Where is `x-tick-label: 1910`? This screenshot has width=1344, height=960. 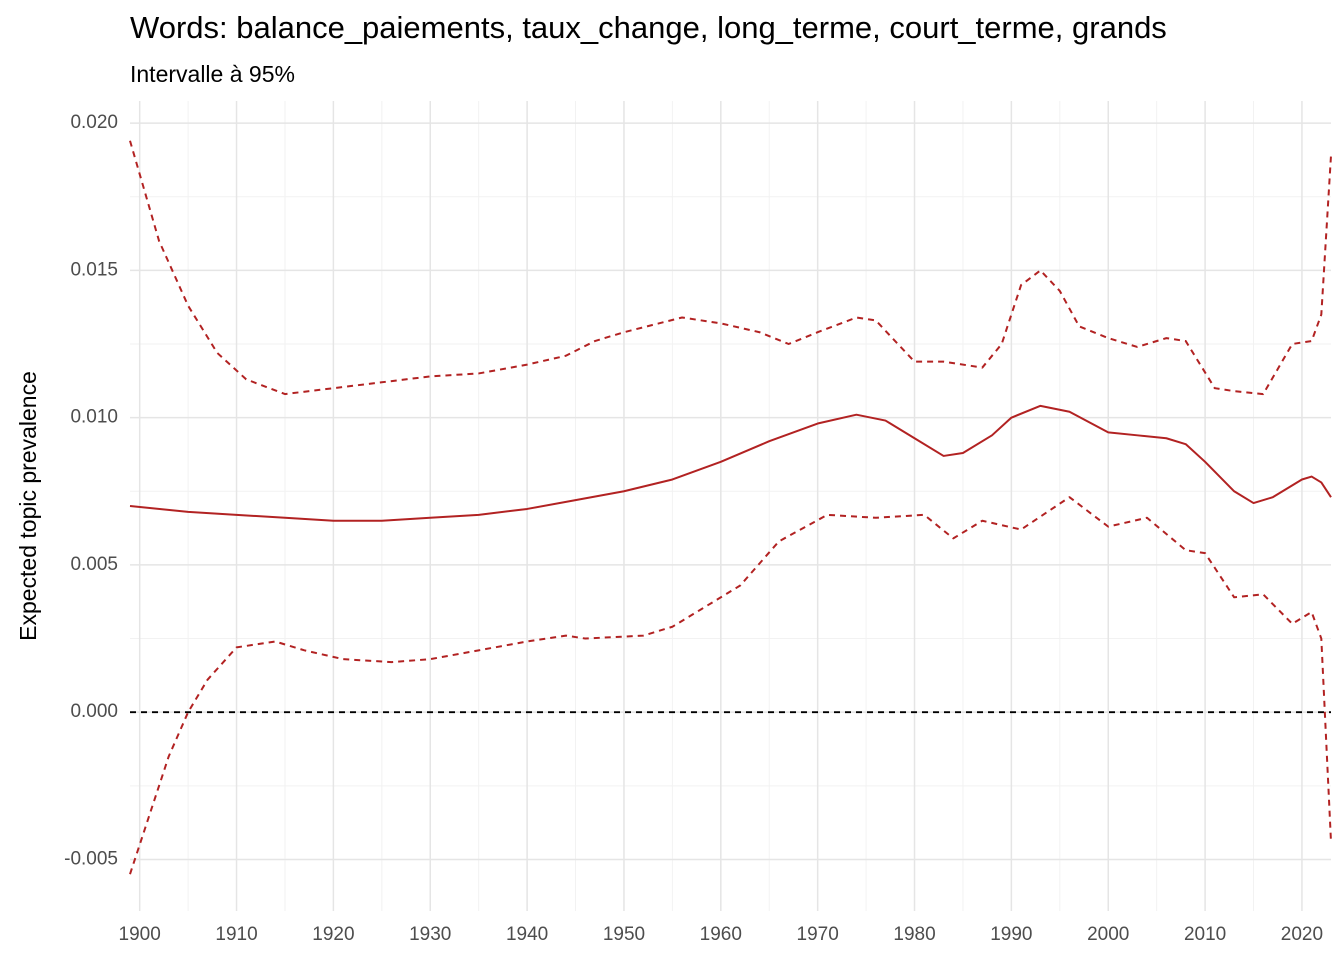
x-tick-label: 1910 is located at coordinates (236, 934).